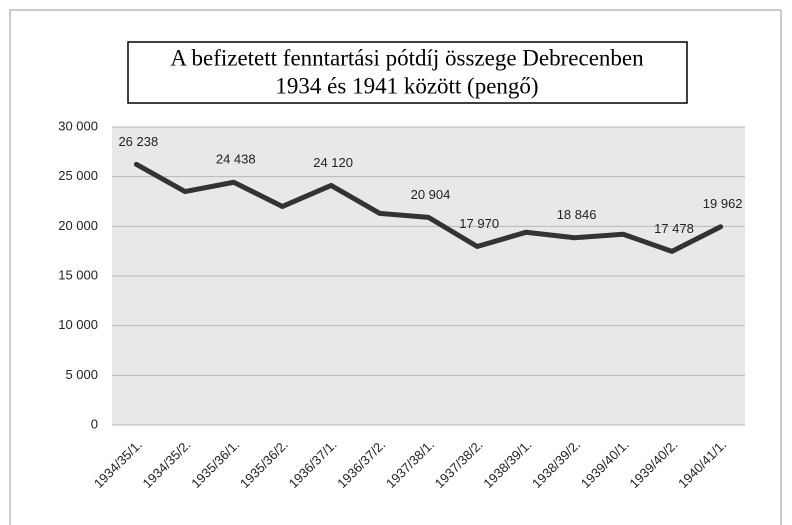 Image resolution: width=792 pixels, height=525 pixels. What do you see at coordinates (78, 175) in the screenshot?
I see `y-tick-label: 25 000` at bounding box center [78, 175].